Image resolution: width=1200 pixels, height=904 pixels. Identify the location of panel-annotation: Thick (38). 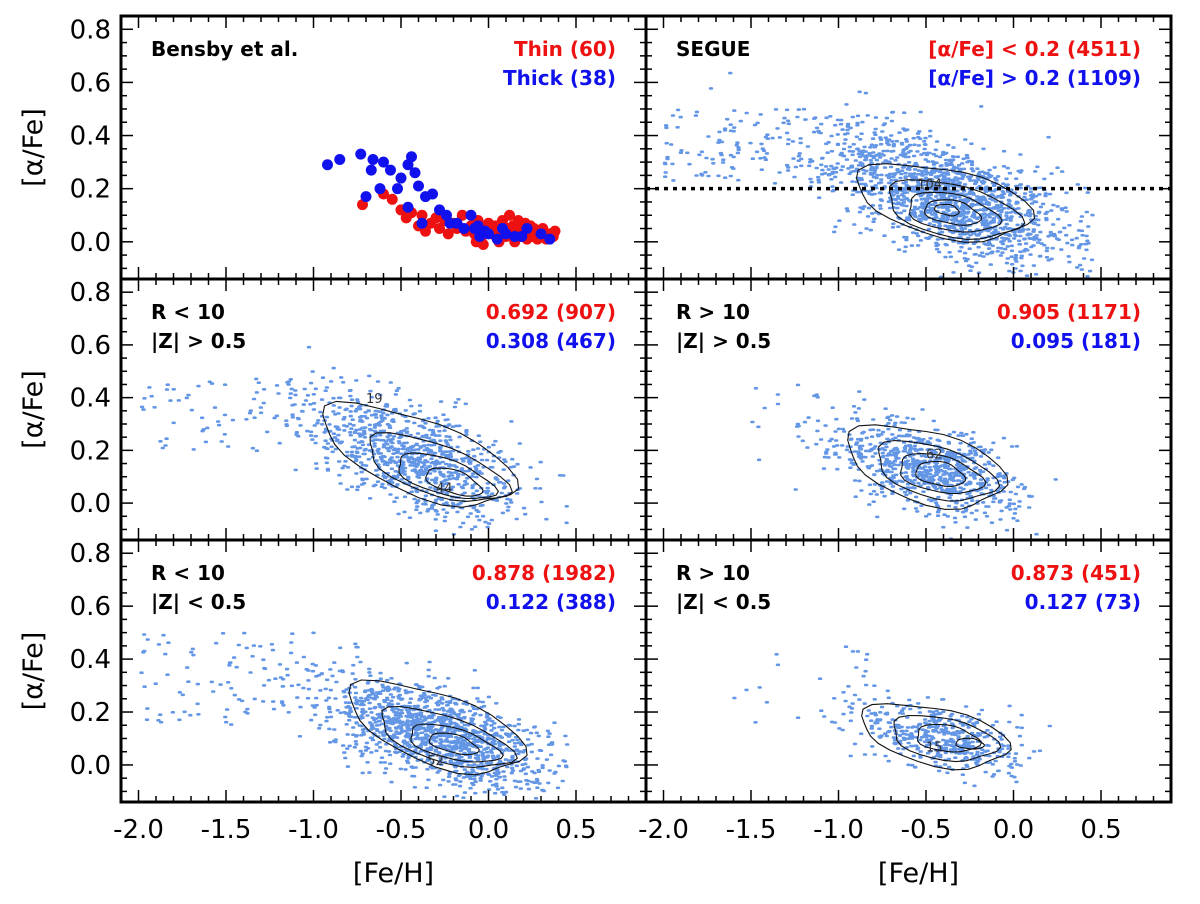
(559, 78).